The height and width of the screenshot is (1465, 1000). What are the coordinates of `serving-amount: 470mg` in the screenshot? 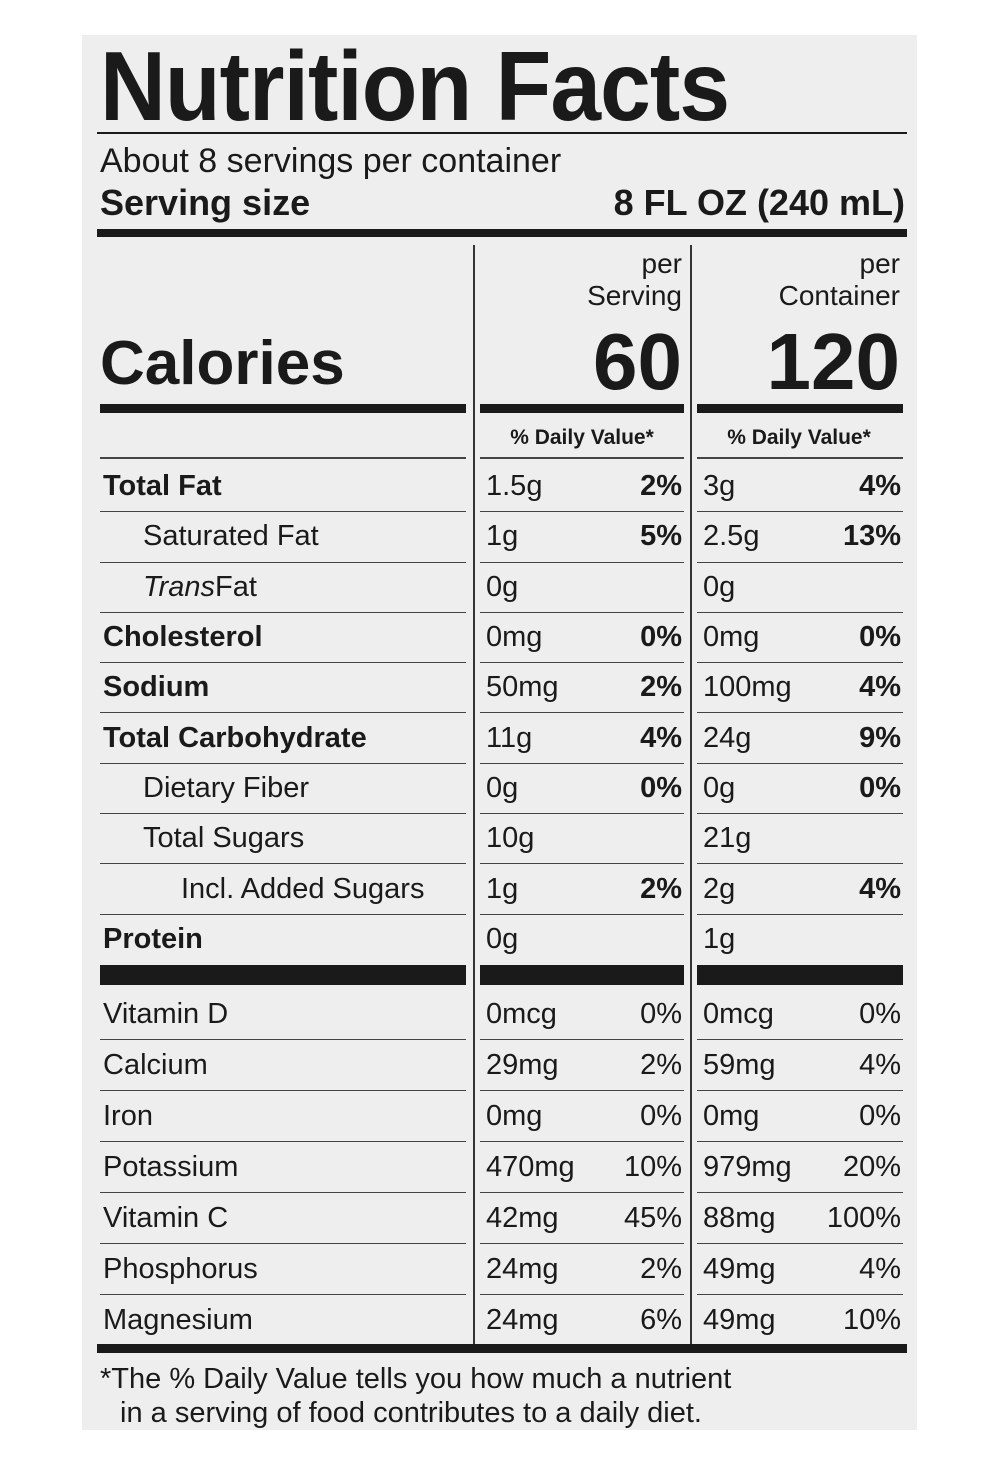 It's located at (530, 1166).